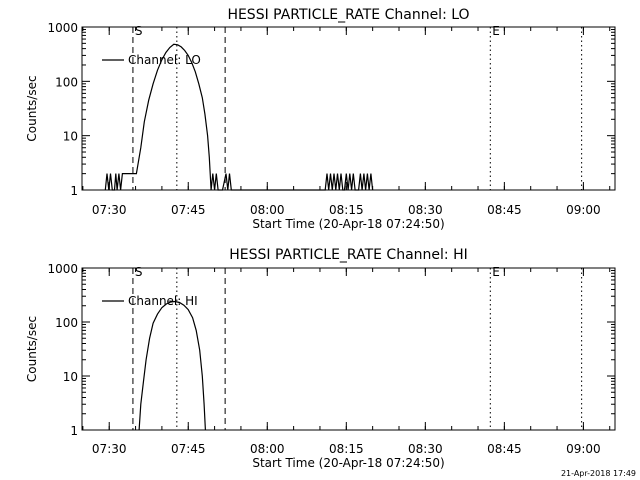  What do you see at coordinates (164, 60) in the screenshot?
I see `legend-label: Channel: LO` at bounding box center [164, 60].